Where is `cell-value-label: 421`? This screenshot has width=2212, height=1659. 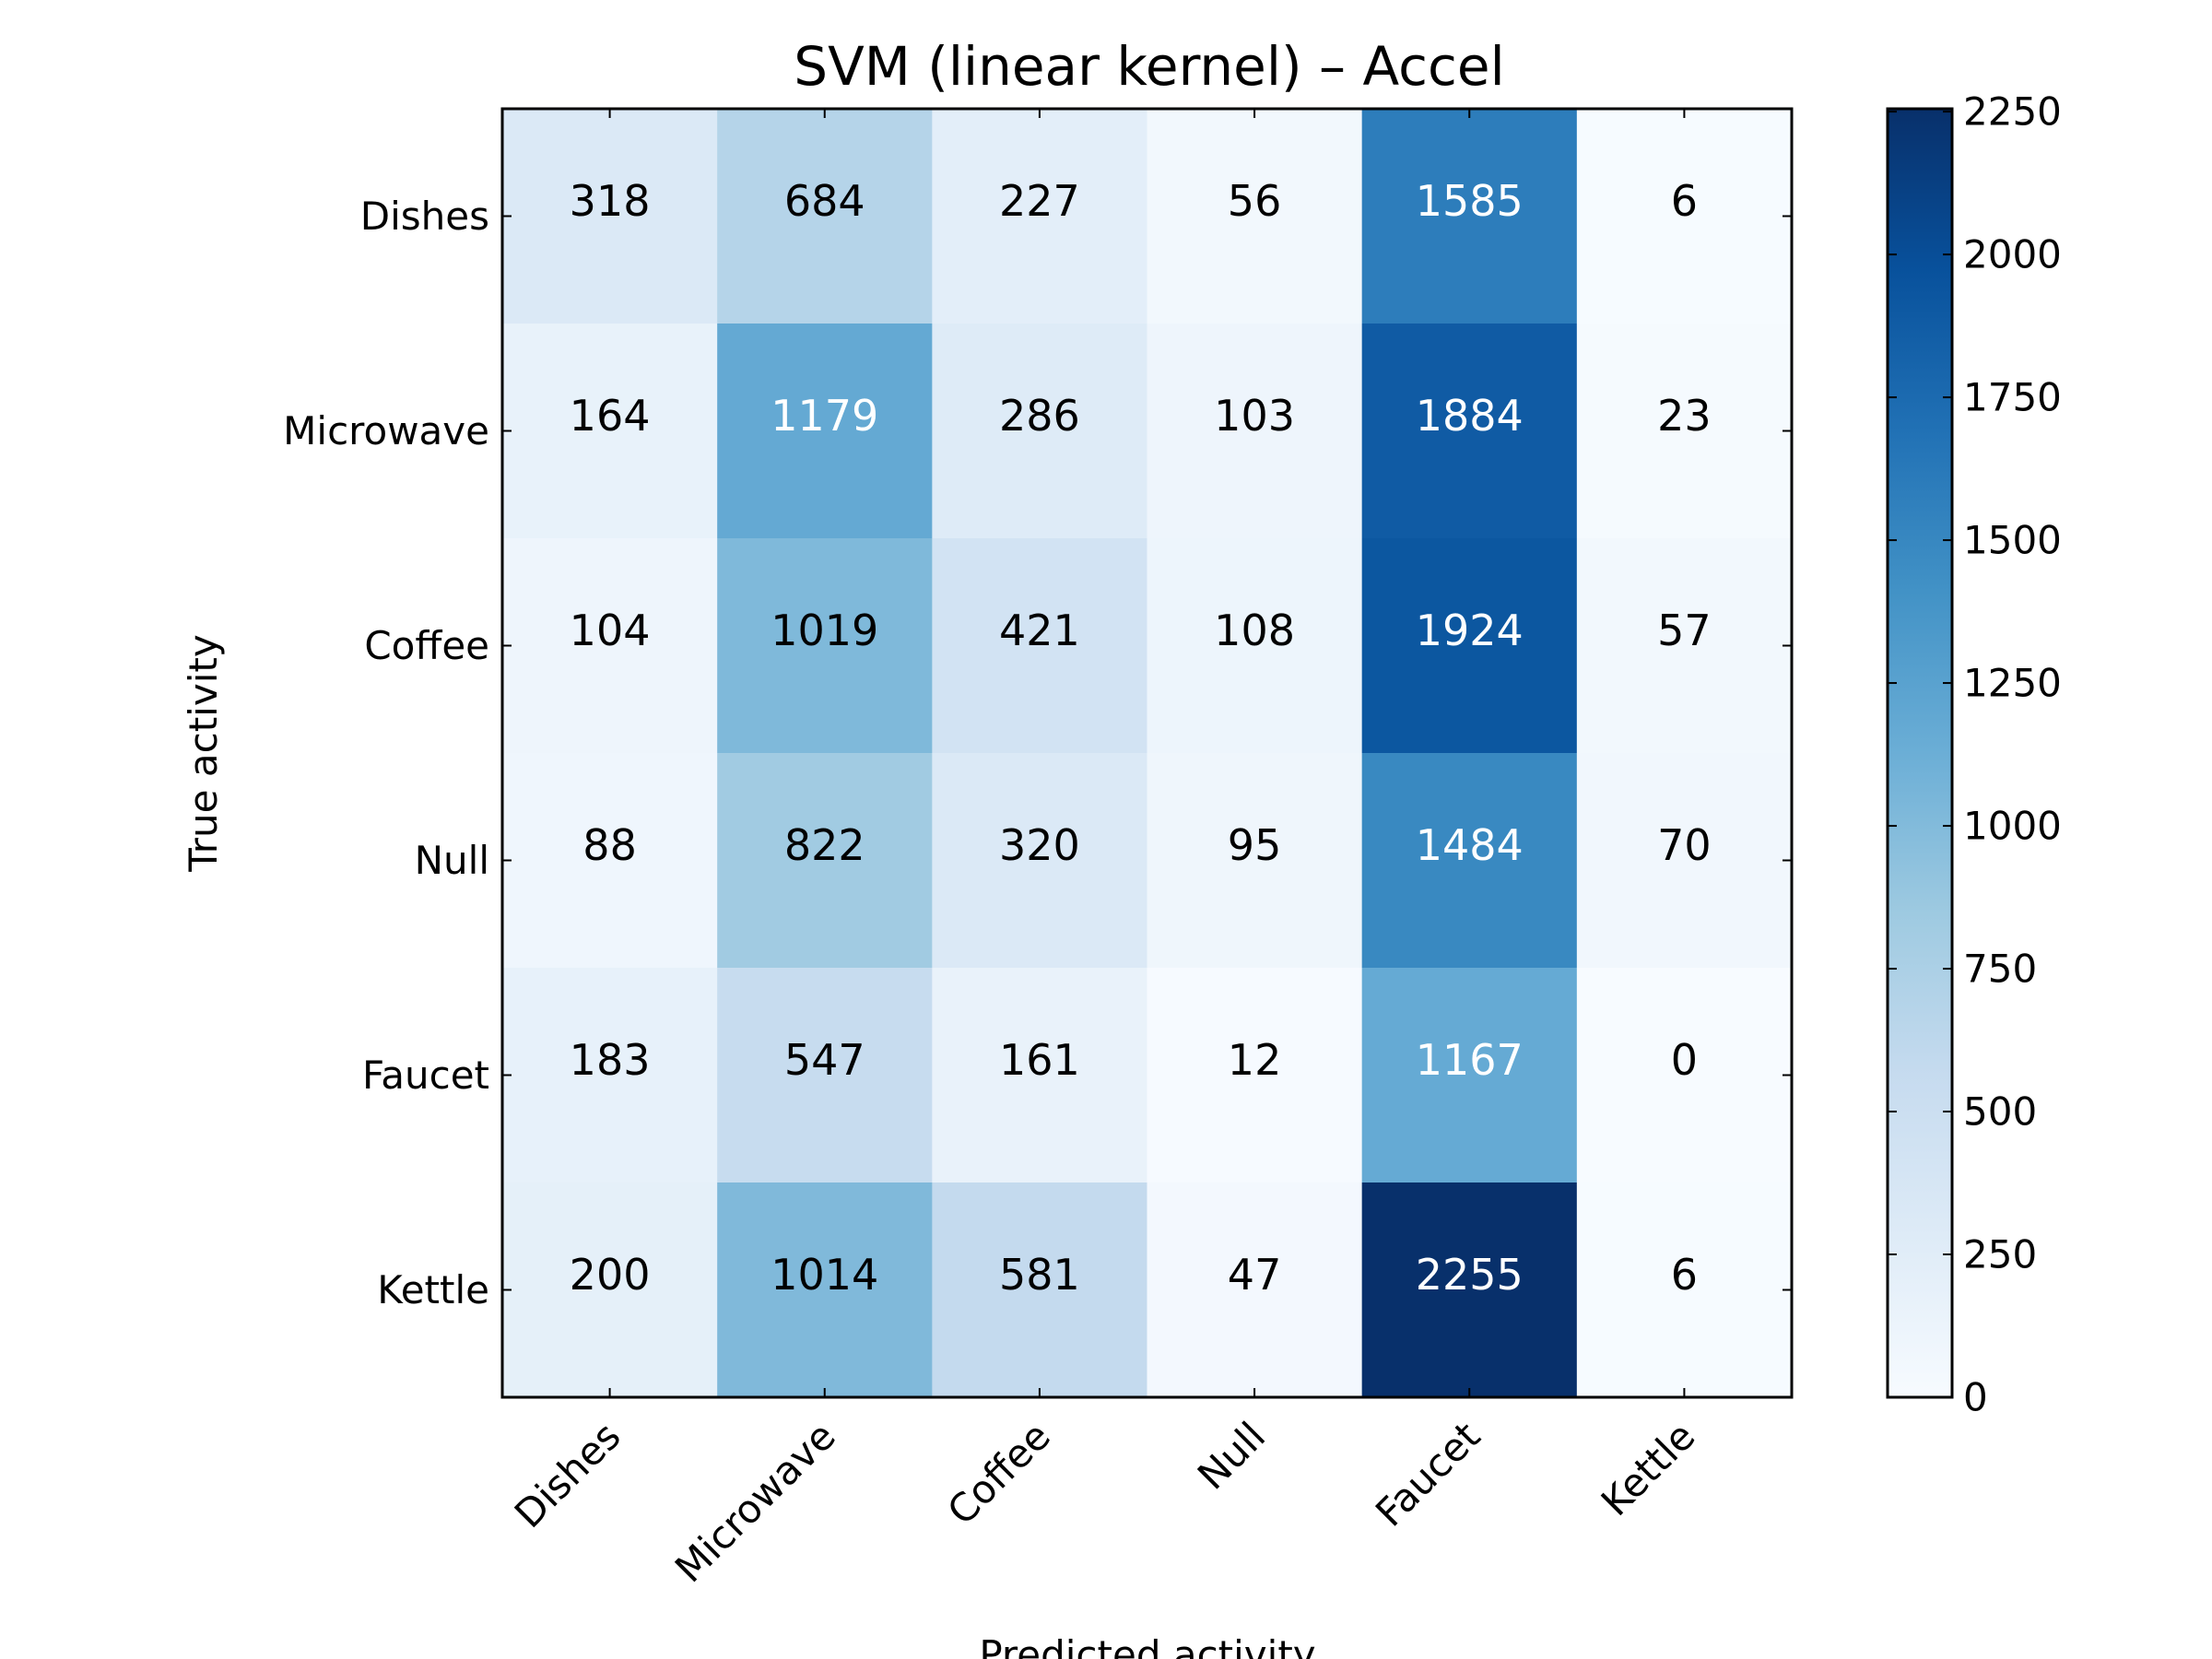
cell-value-label: 421 is located at coordinates (1039, 630).